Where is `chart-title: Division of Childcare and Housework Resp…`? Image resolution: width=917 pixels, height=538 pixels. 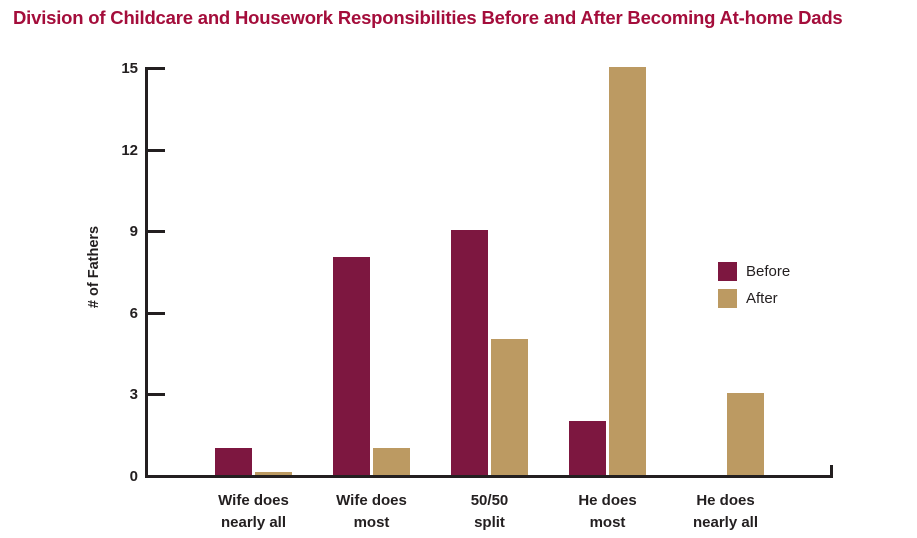 chart-title: Division of Childcare and Housework Resp… is located at coordinates (428, 17).